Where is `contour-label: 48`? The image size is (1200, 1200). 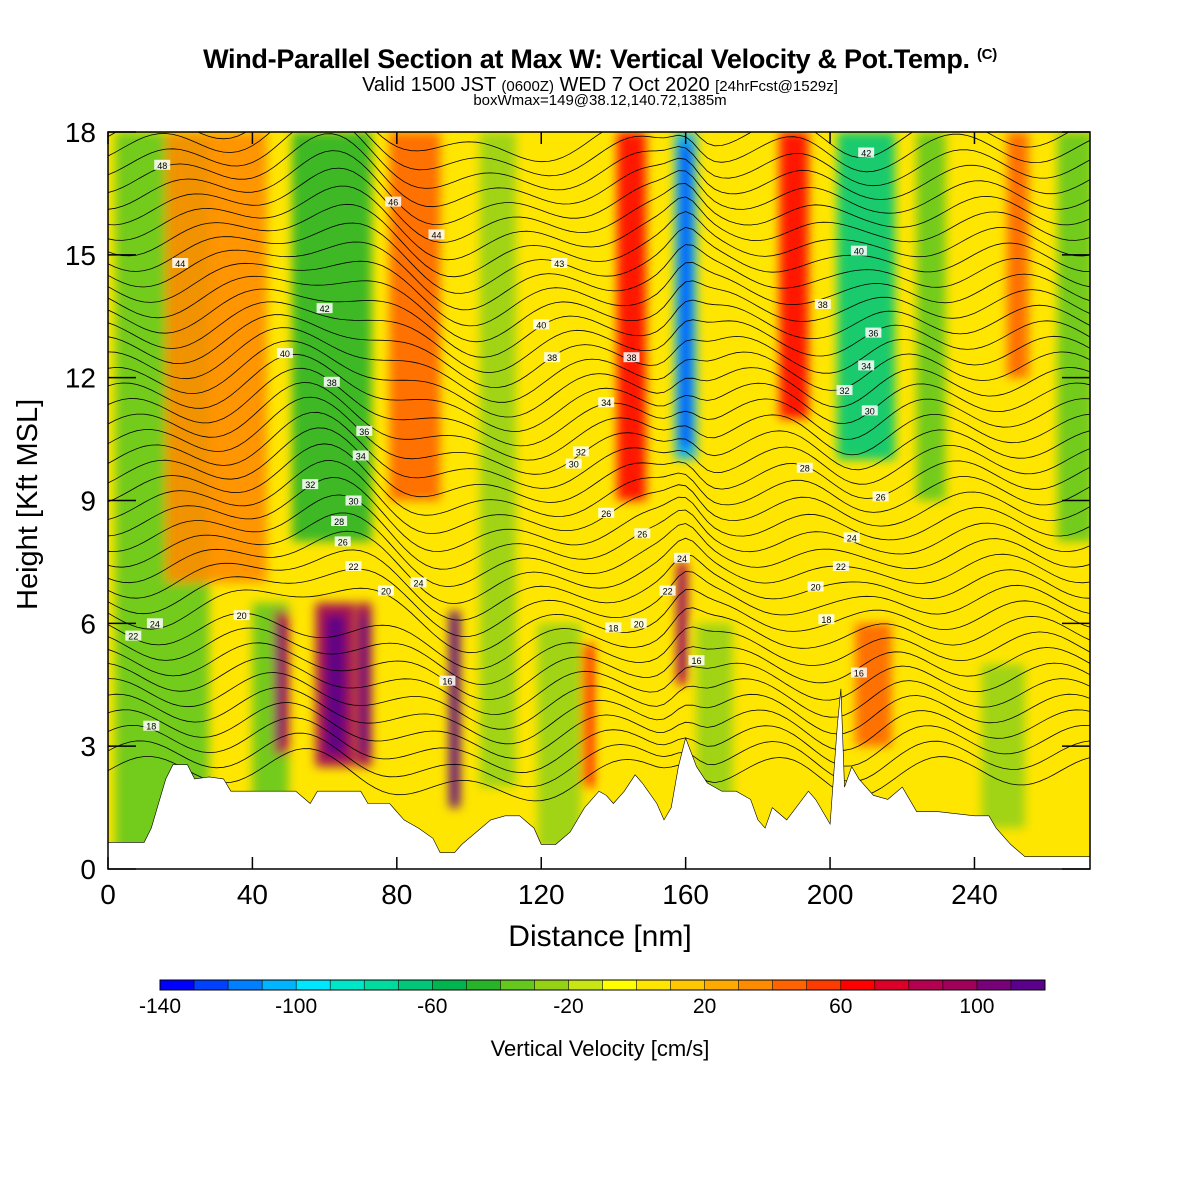
contour-label: 48 is located at coordinates (162, 165).